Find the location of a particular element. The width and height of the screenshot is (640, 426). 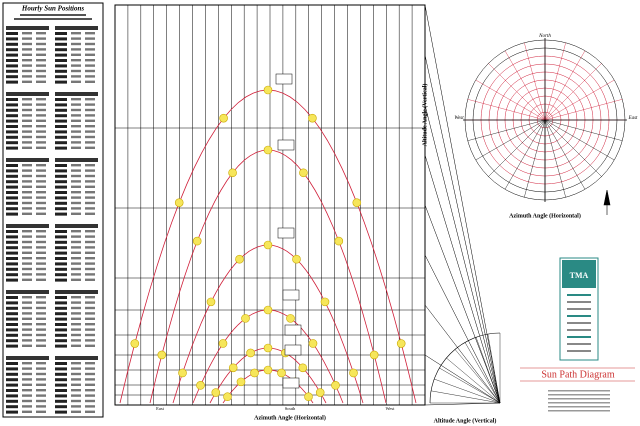

bottom-label: South is located at coordinates (290, 408).